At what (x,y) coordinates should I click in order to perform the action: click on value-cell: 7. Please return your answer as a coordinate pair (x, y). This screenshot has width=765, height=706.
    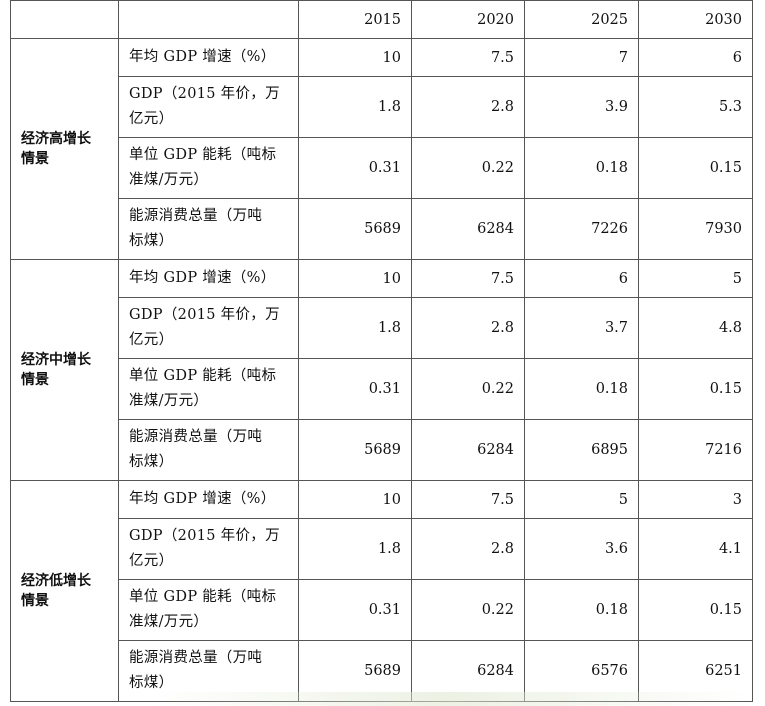
    Looking at the image, I should click on (581, 57).